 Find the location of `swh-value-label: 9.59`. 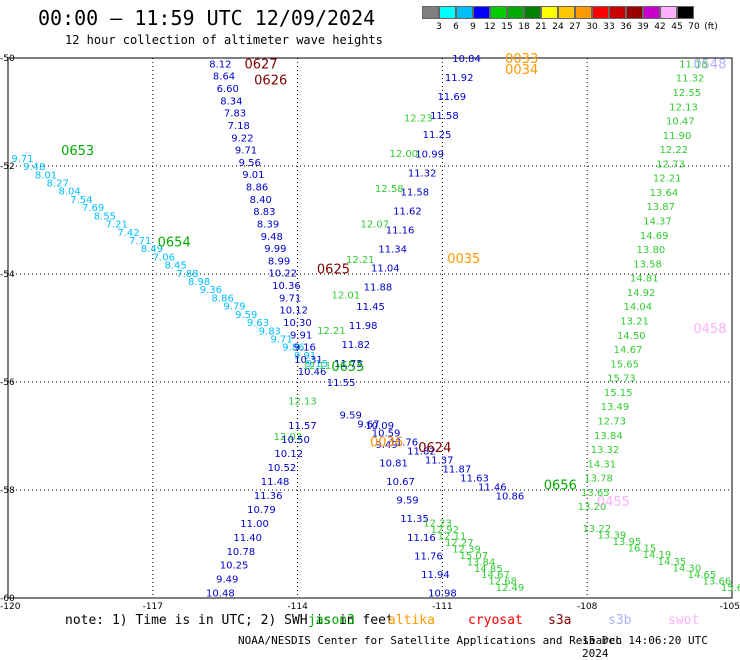

swh-value-label: 9.59 is located at coordinates (351, 415).